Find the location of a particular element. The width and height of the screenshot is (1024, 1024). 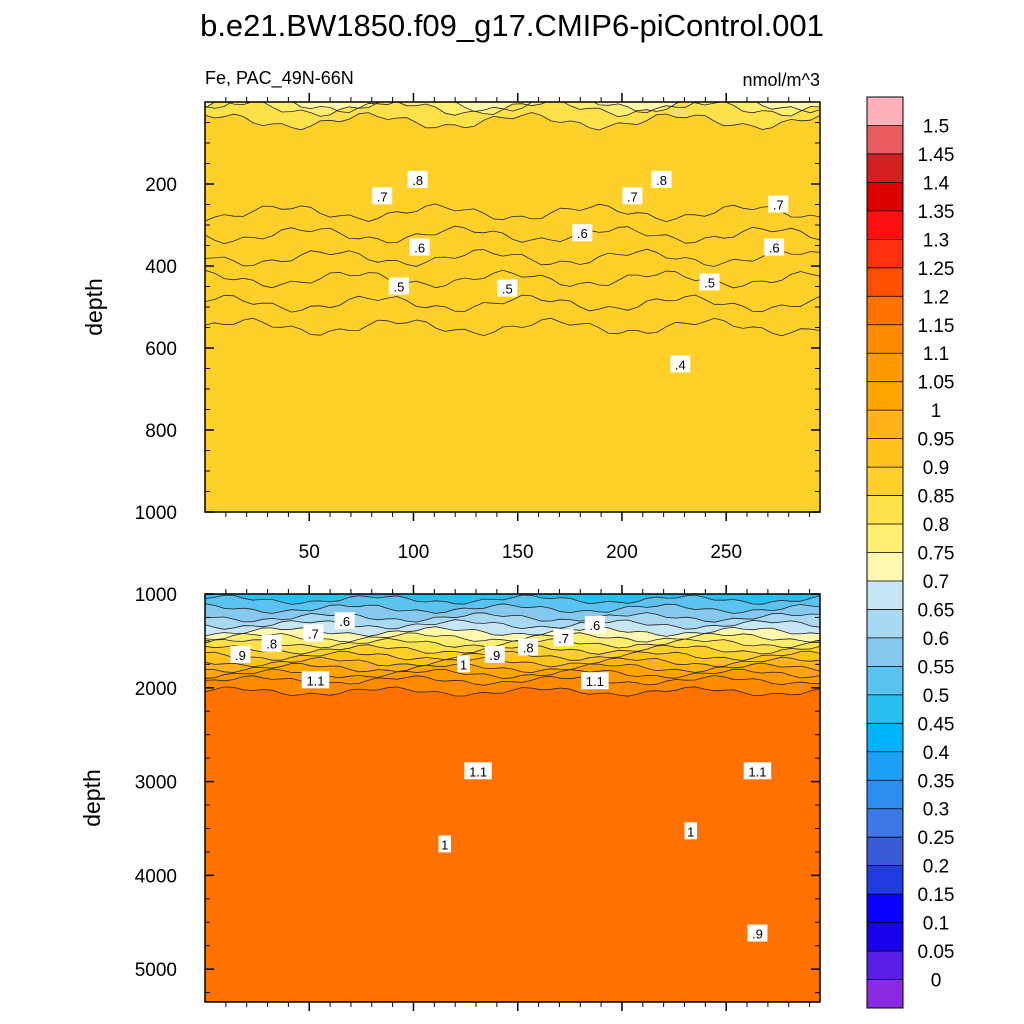

colorbar-label: 1.45 is located at coordinates (936, 155).